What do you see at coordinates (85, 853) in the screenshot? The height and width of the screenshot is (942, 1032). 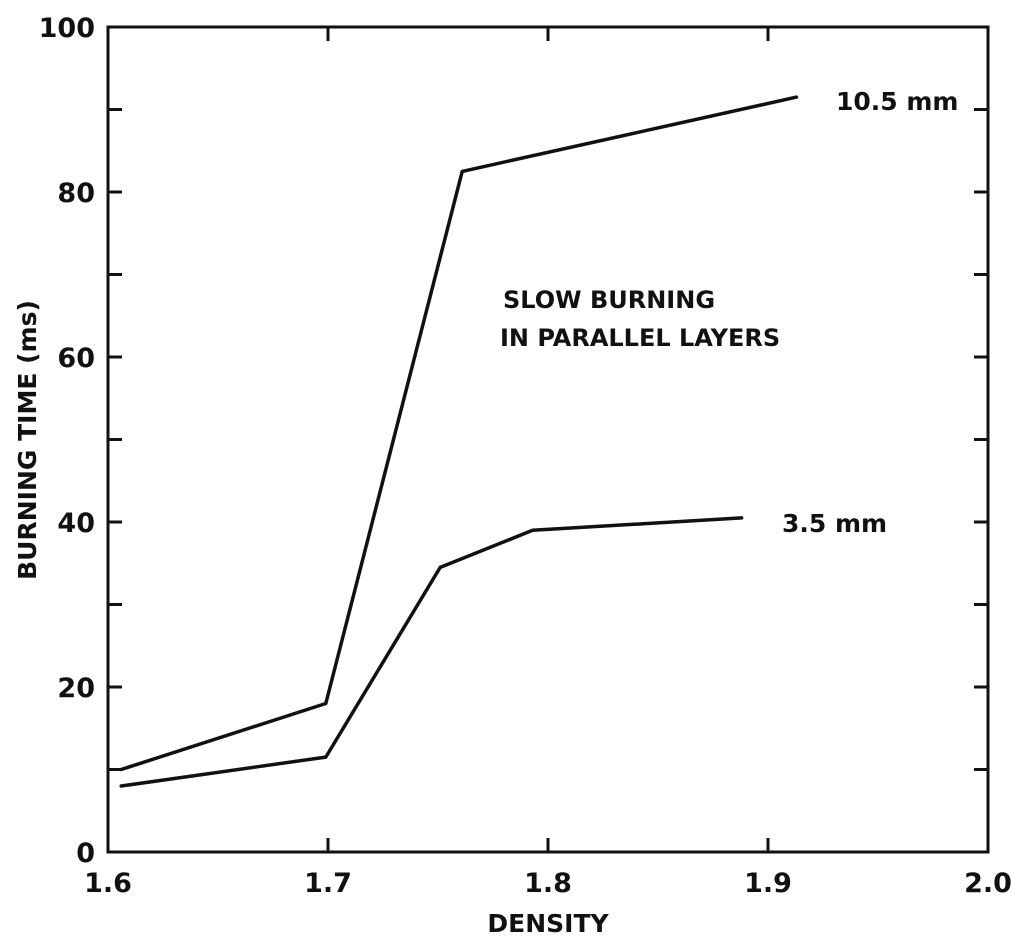 I see `y-tick-label: 0` at bounding box center [85, 853].